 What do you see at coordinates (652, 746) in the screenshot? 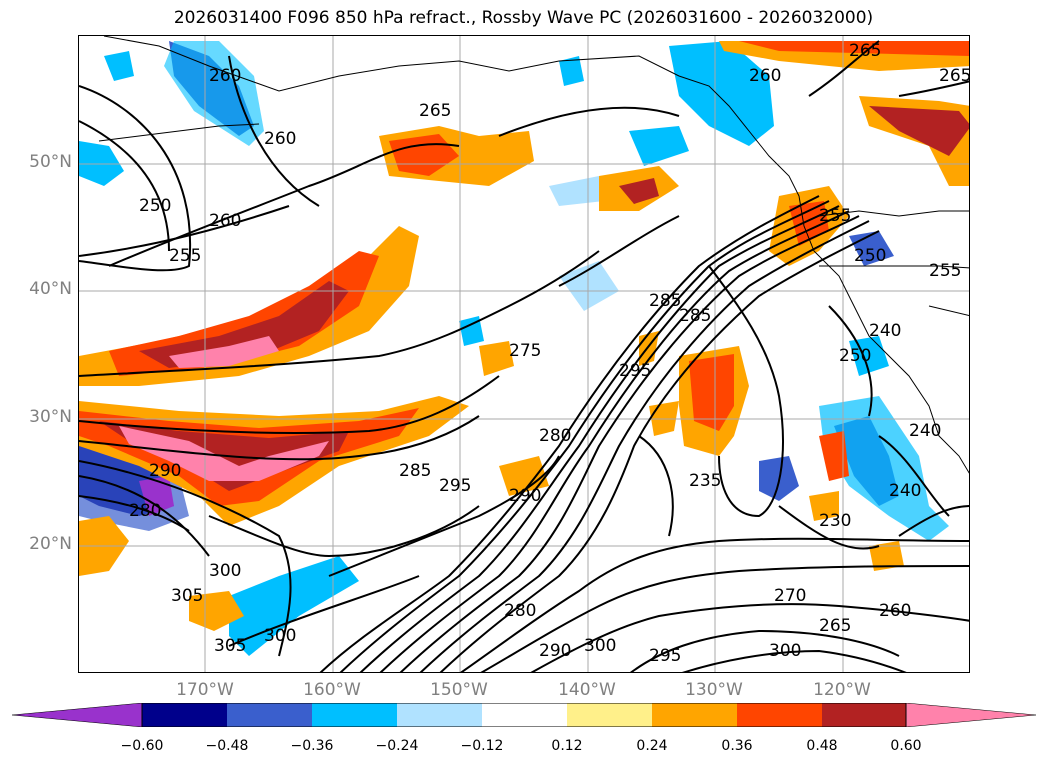
I see `colorbar-tick: 0.24` at bounding box center [652, 746].